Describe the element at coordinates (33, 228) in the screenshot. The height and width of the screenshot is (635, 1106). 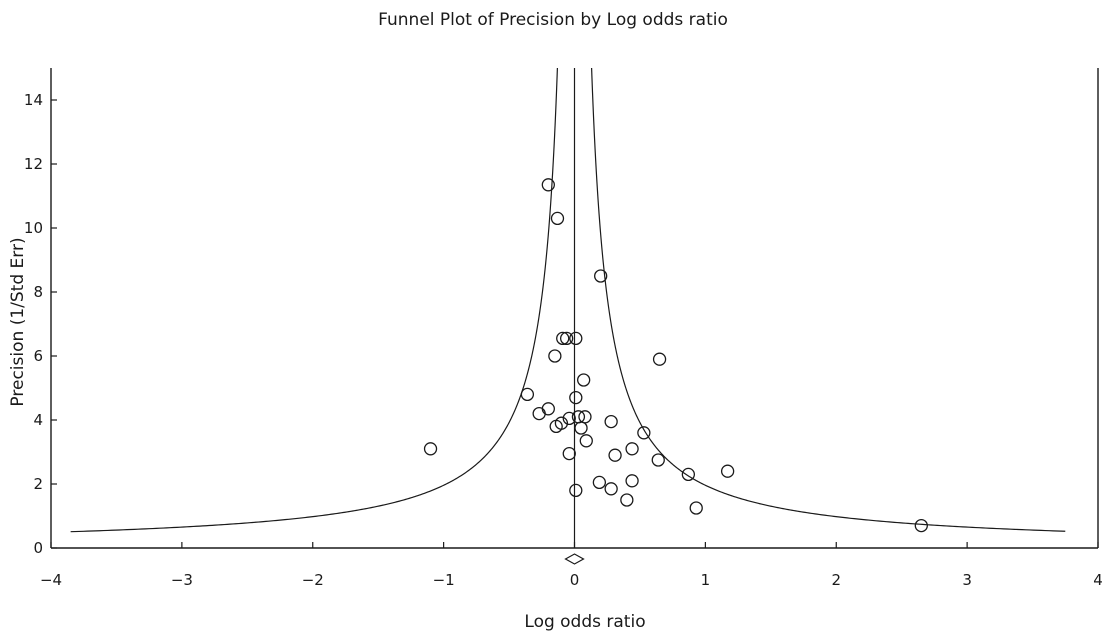
I see `y-tick-label: 10` at that location.